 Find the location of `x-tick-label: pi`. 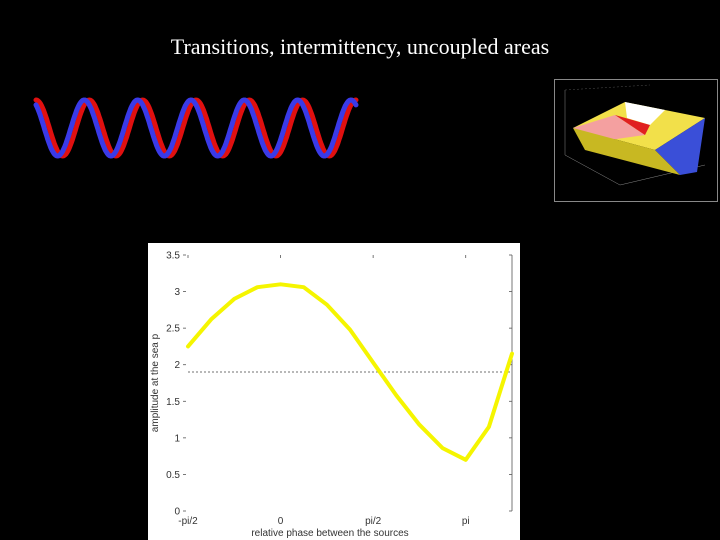

x-tick-label: pi is located at coordinates (466, 521).